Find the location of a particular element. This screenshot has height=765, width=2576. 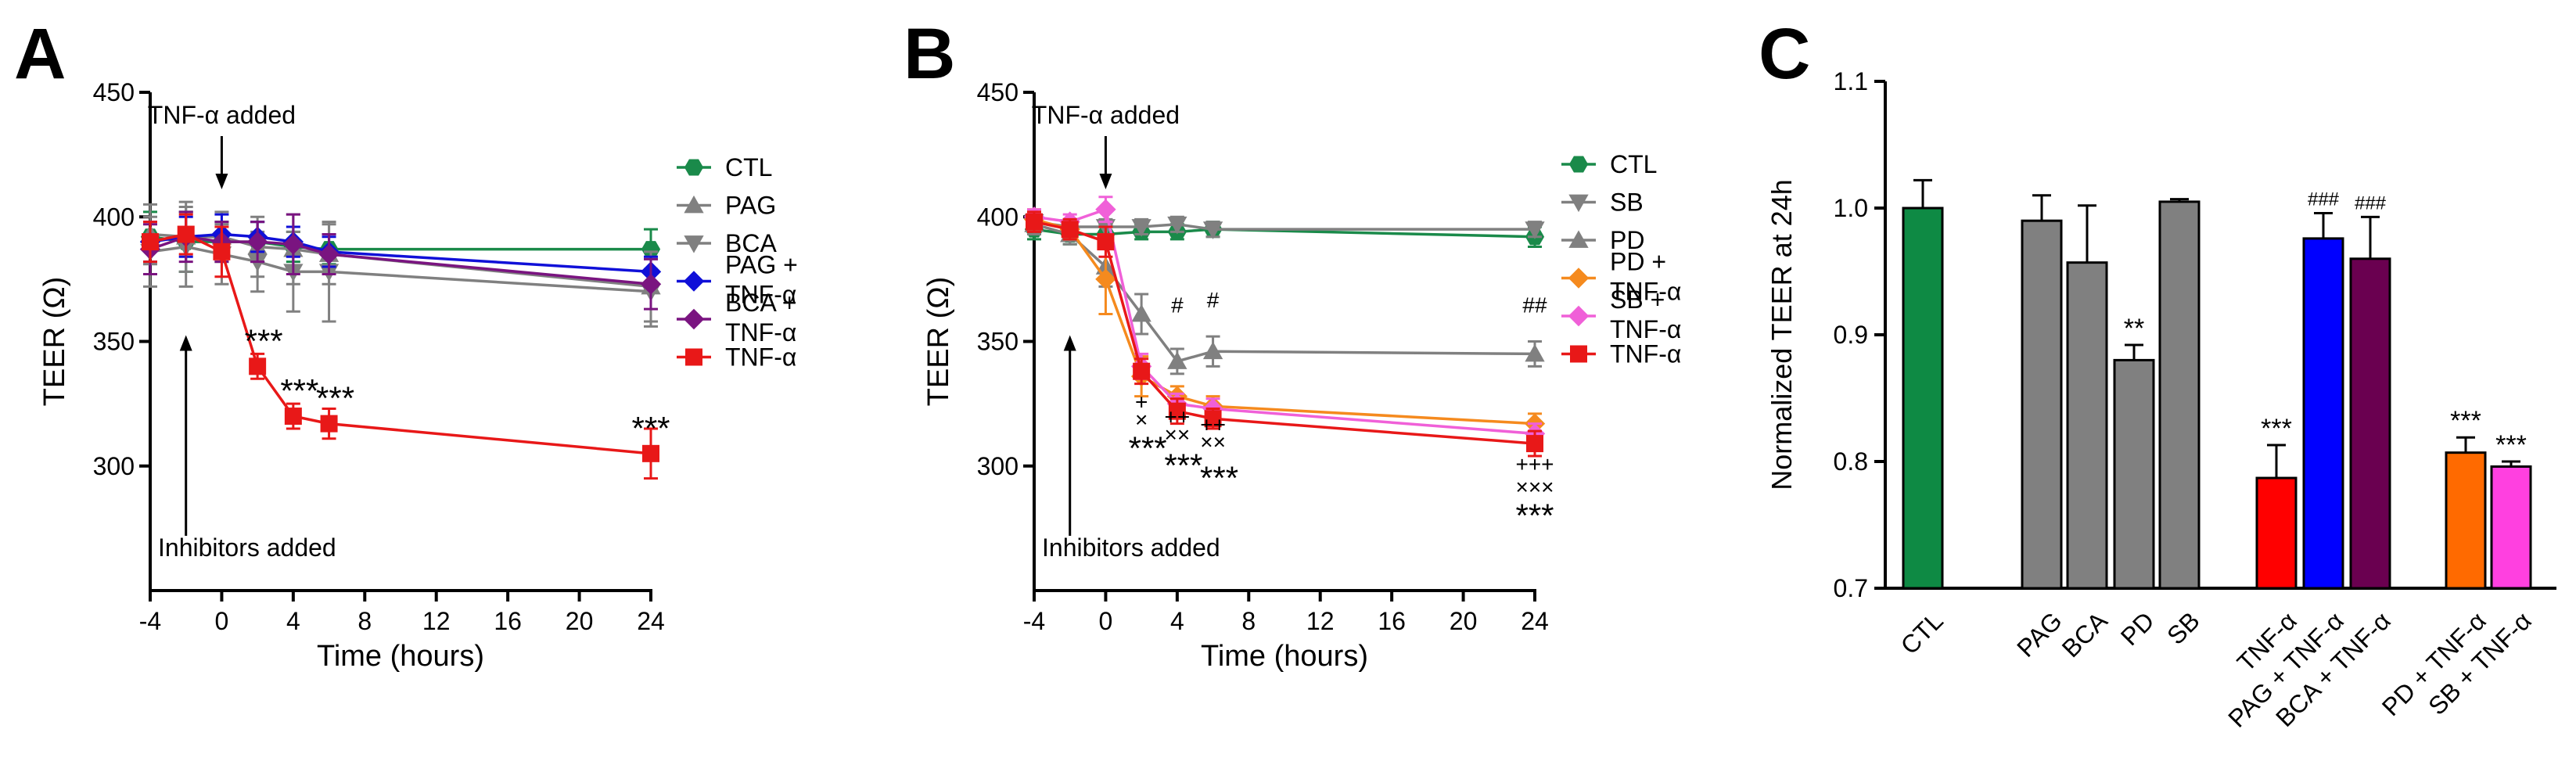

significance-label: ××× is located at coordinates (1534, 487).